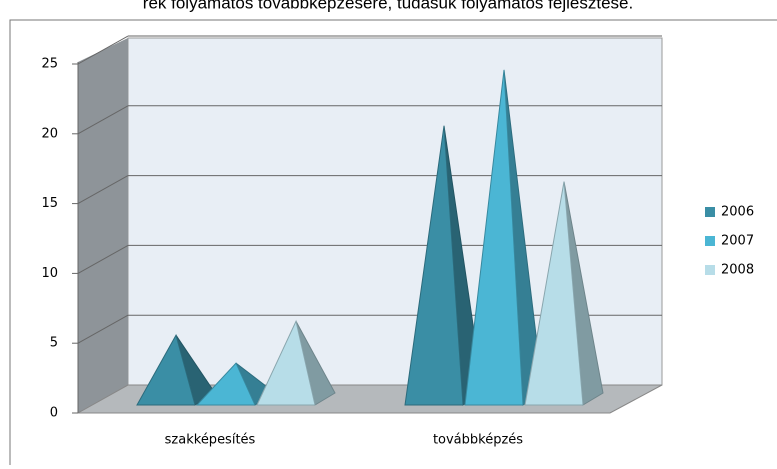 This screenshot has width=777, height=469. I want to click on y-tick-label: 5, so click(54, 343).